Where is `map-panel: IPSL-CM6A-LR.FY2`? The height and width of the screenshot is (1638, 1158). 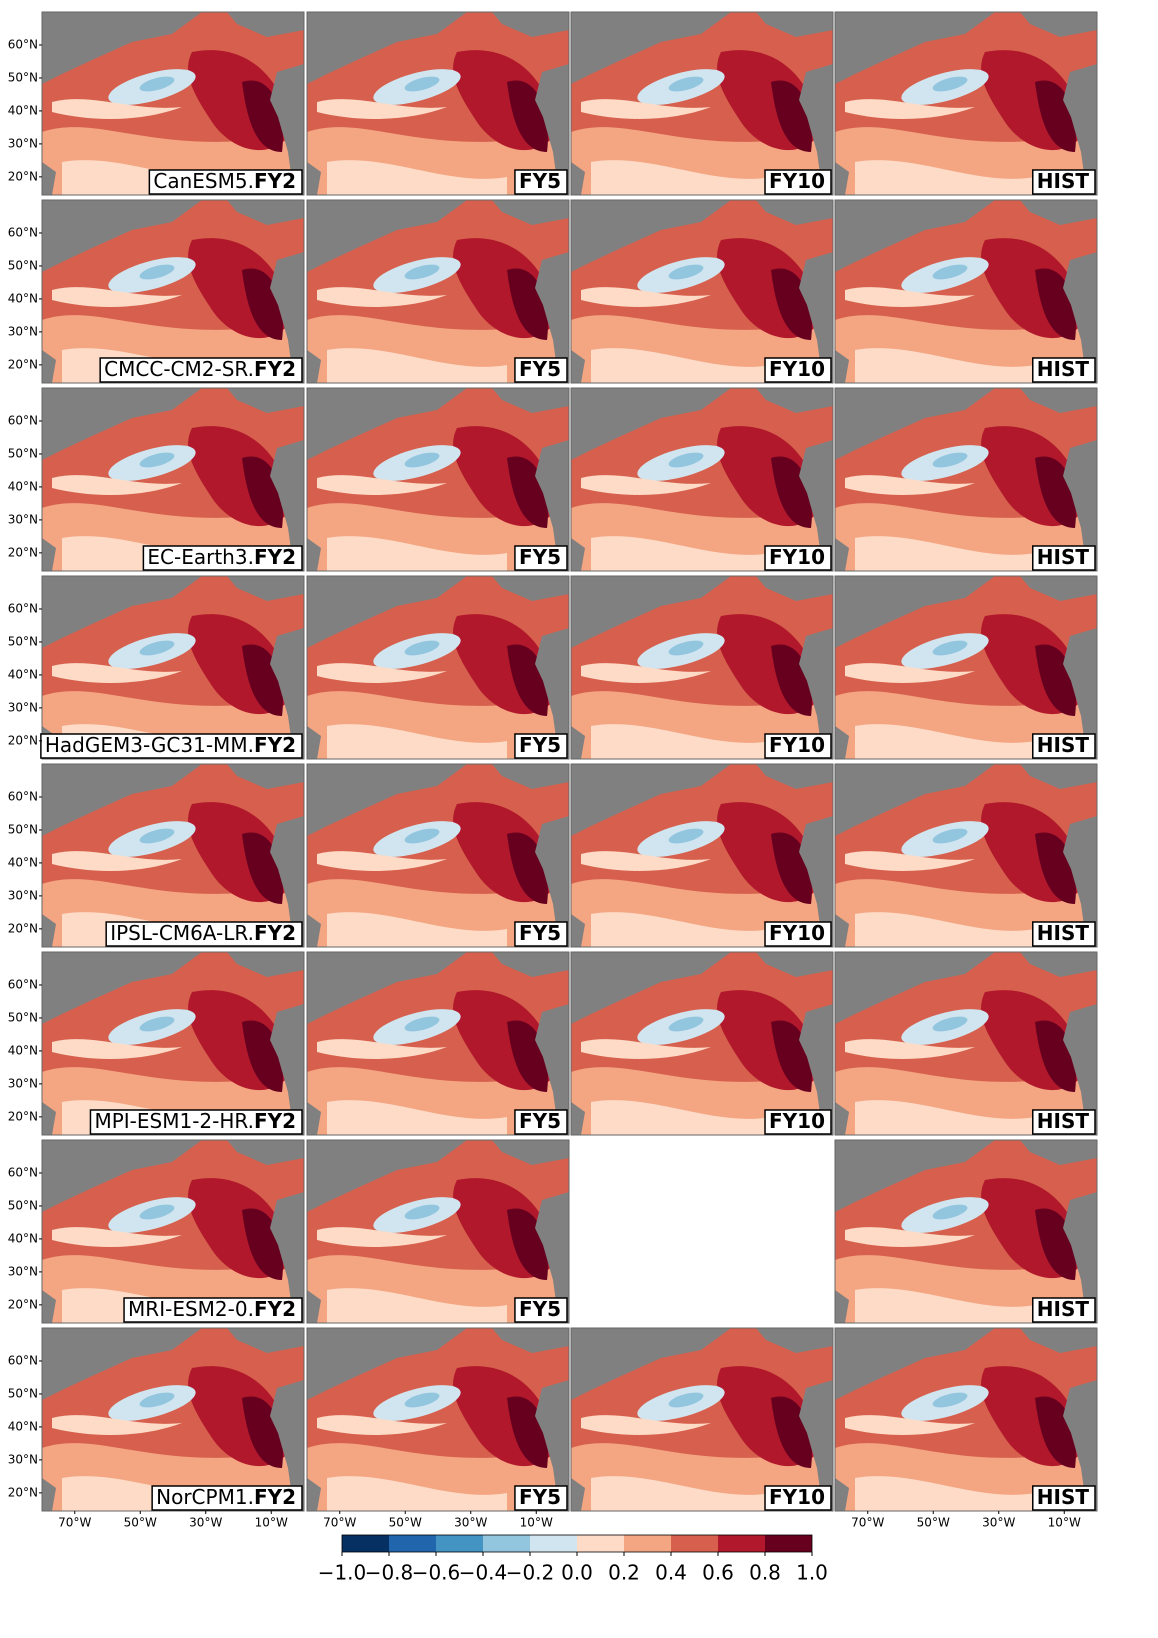 map-panel: IPSL-CM6A-LR.FY2 is located at coordinates (173, 855).